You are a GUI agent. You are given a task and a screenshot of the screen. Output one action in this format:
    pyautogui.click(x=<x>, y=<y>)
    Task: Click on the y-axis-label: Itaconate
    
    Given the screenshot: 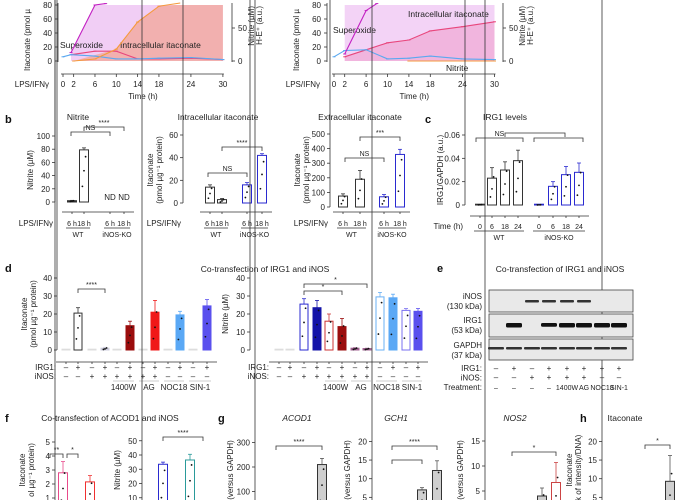 What is the action you would take?
    pyautogui.click(x=150, y=169)
    